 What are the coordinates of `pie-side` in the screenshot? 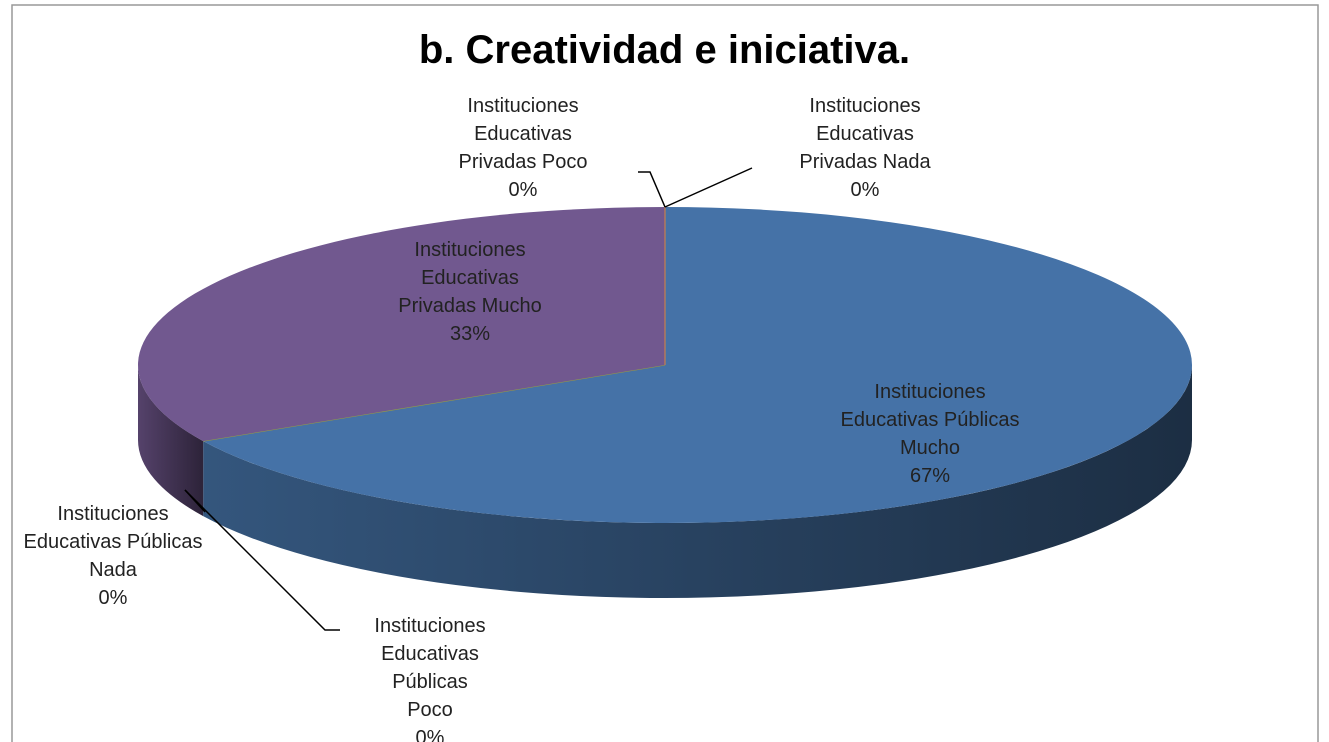 It's located at (171, 441).